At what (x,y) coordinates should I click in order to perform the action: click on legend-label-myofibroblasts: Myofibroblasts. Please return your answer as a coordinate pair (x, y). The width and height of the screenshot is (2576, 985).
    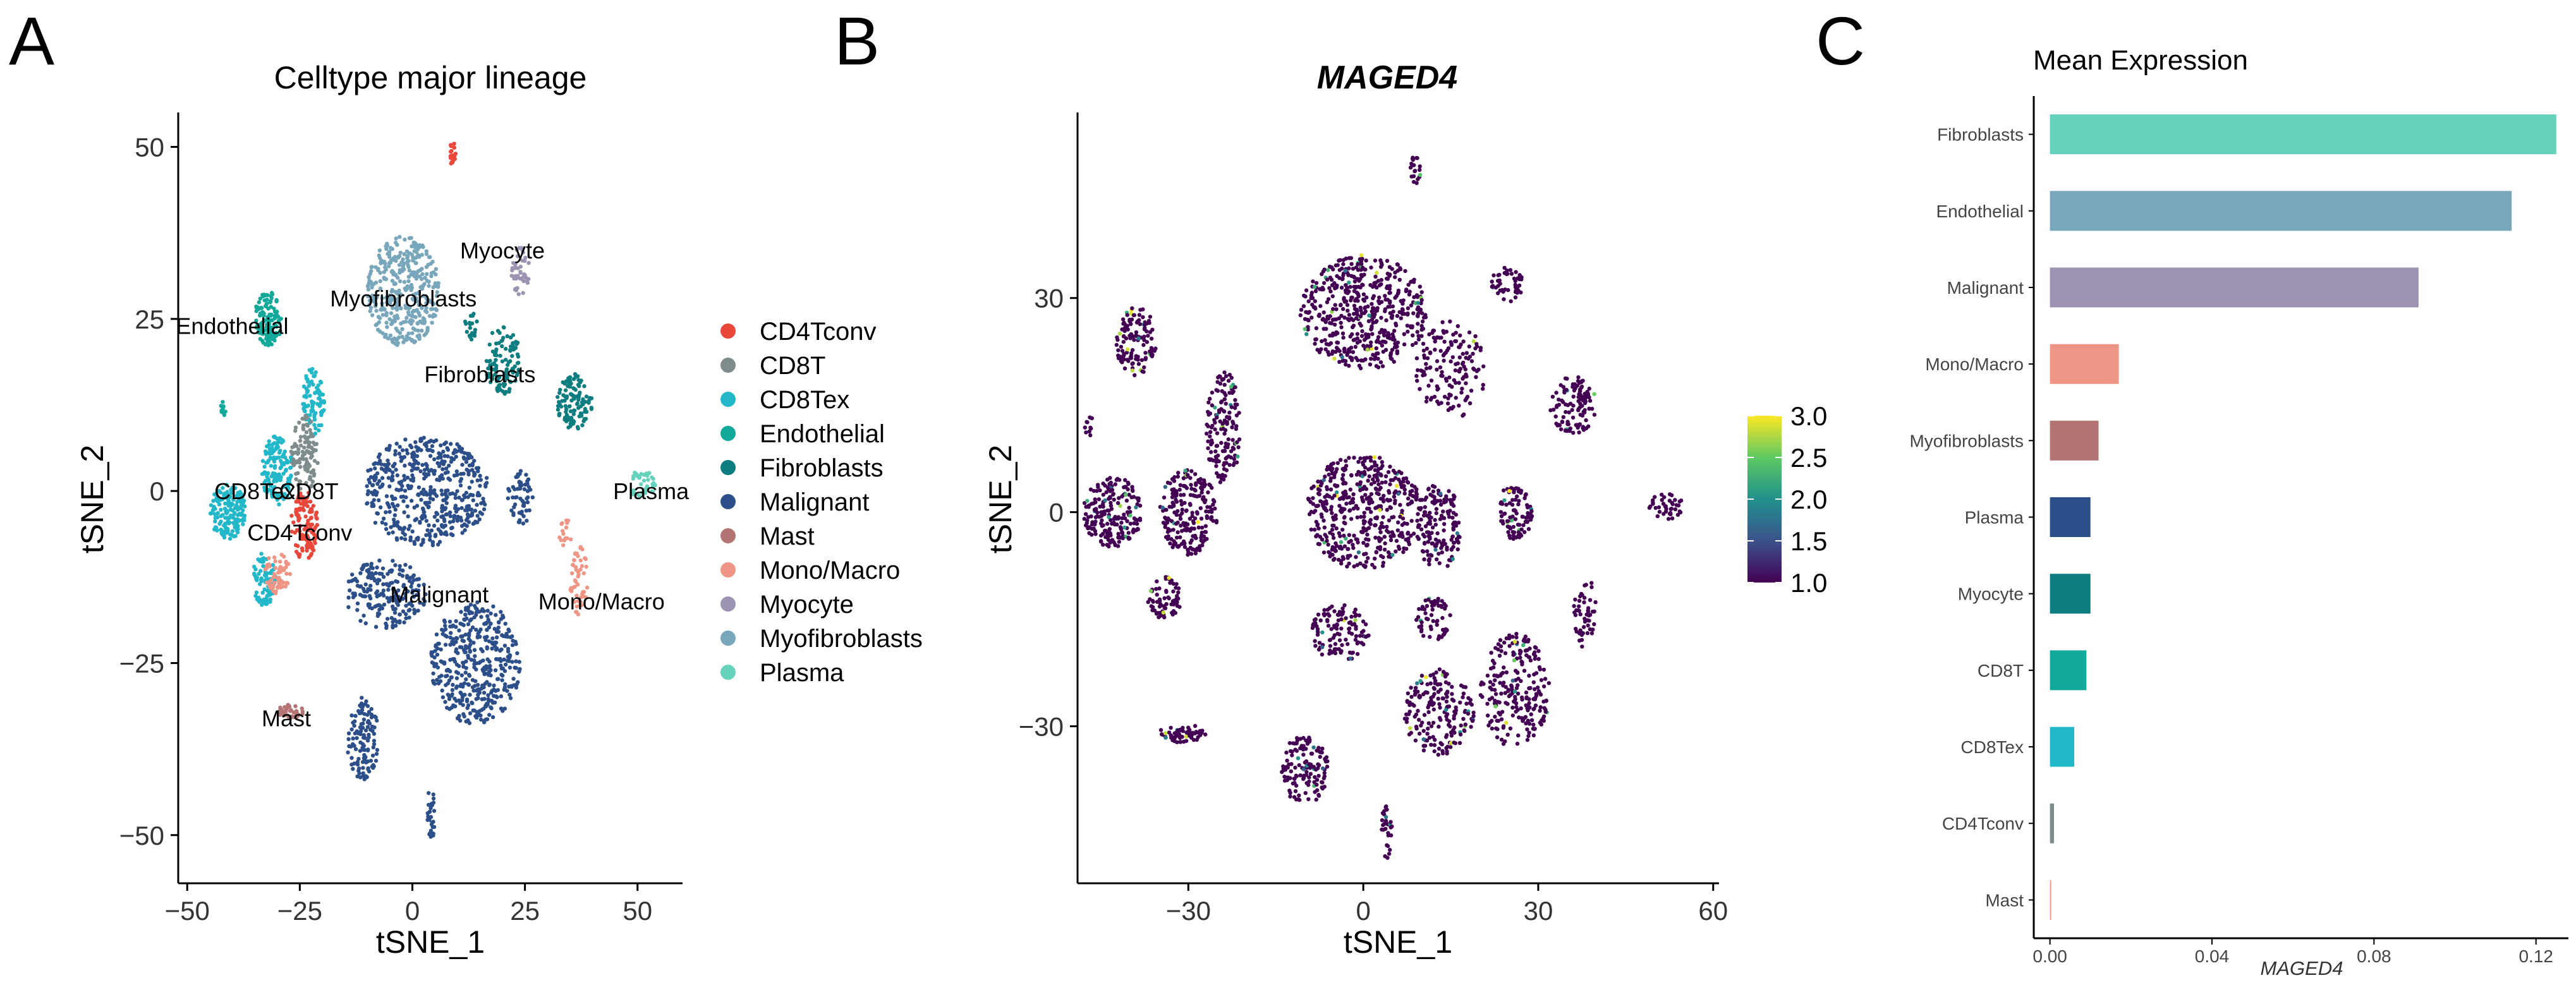
    Looking at the image, I should click on (841, 639).